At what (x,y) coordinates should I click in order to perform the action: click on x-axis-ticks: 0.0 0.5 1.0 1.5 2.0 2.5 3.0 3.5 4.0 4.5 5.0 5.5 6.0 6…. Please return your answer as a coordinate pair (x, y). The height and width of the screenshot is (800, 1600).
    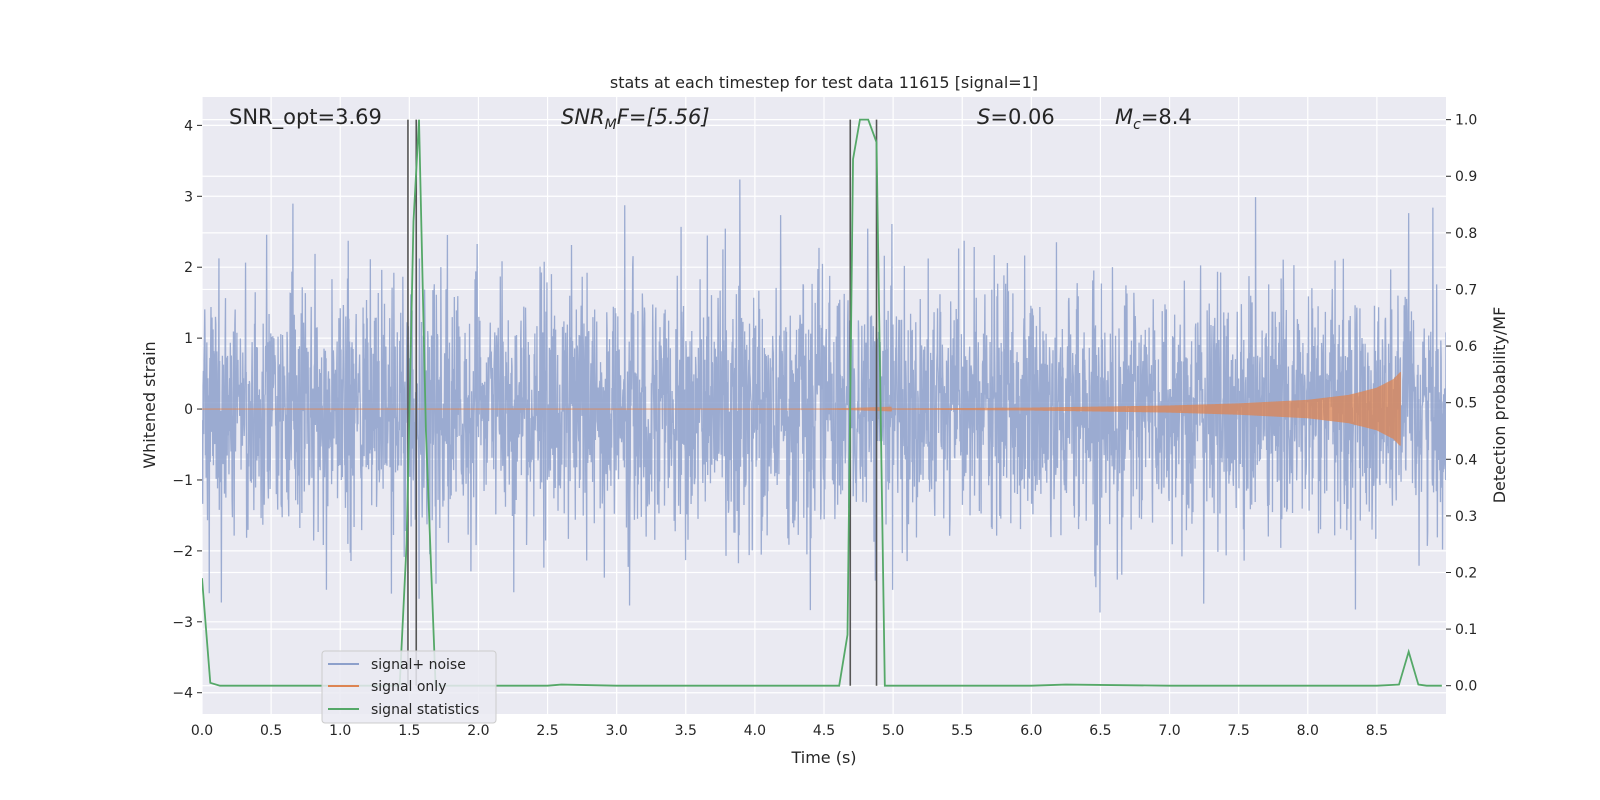
    Looking at the image, I should click on (789, 731).